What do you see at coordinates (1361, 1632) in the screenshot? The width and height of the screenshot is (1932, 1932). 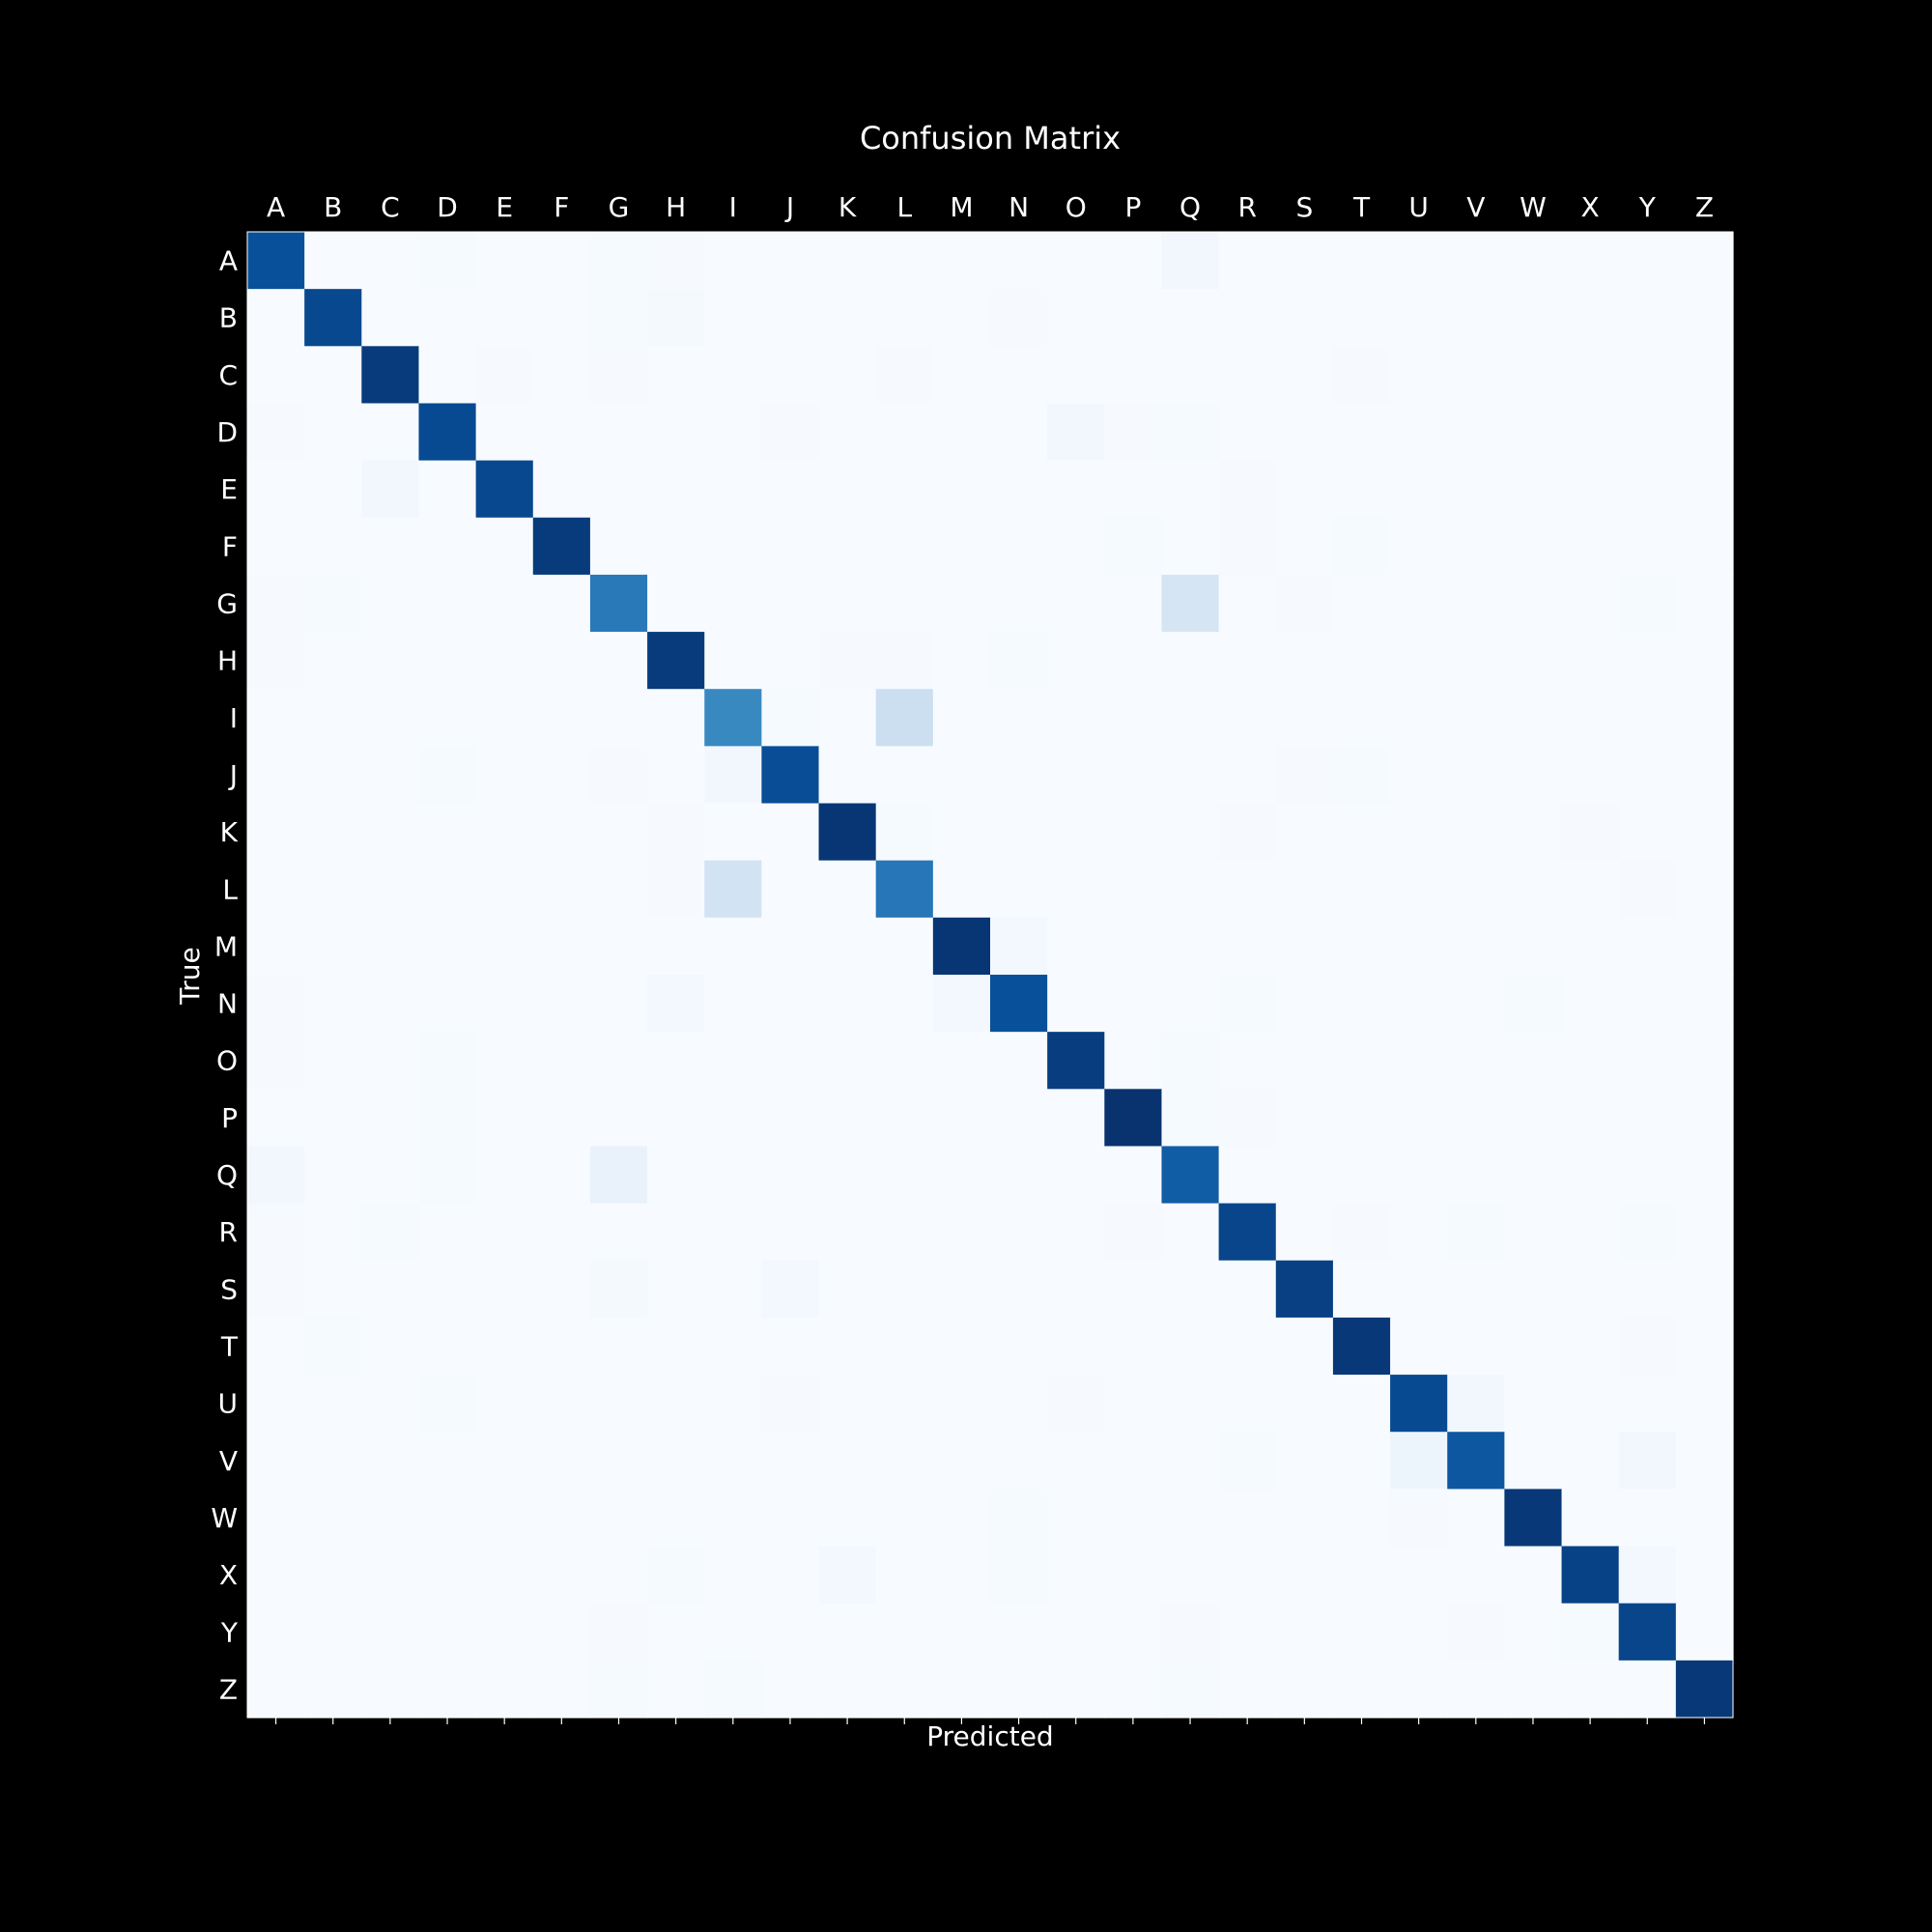 I see `heatmap-cell-Y-T` at bounding box center [1361, 1632].